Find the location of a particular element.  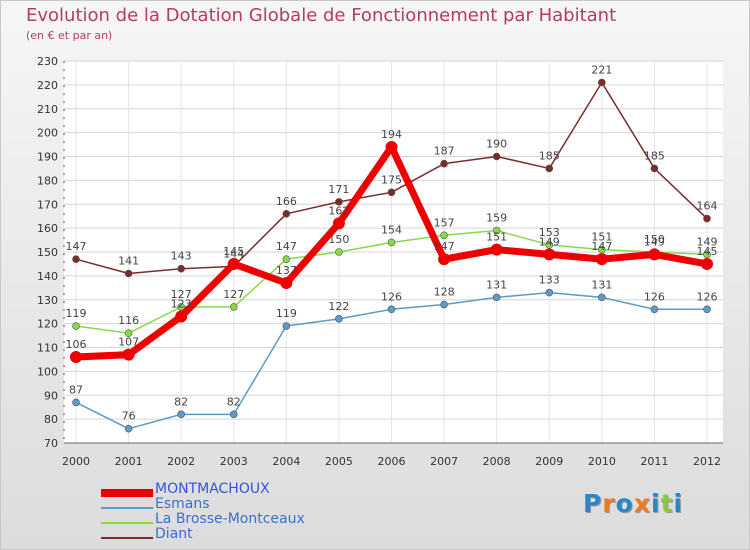

data-label: 149 is located at coordinates (549, 241).